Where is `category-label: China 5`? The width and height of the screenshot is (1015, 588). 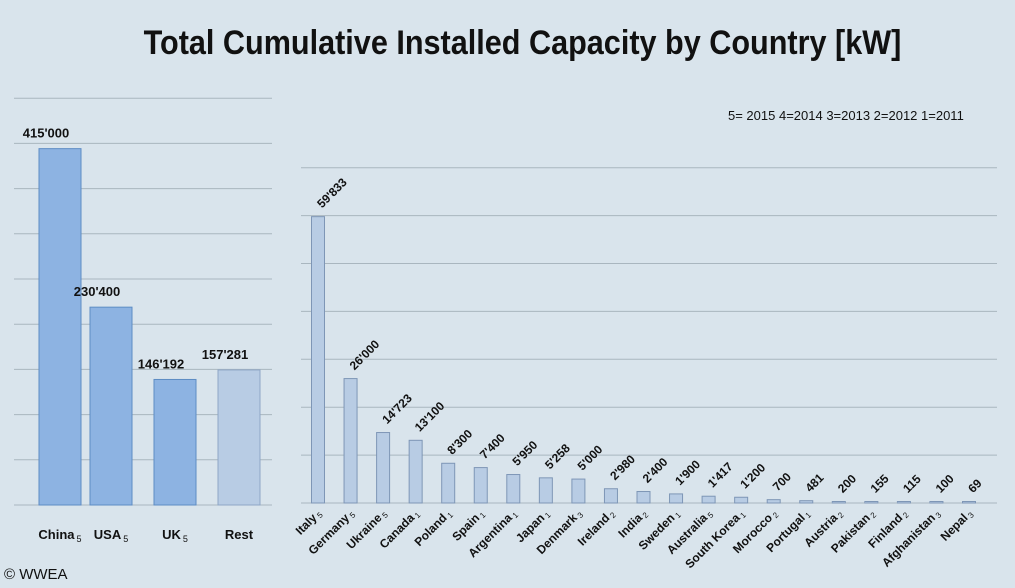 category-label: China 5 is located at coordinates (59, 535).